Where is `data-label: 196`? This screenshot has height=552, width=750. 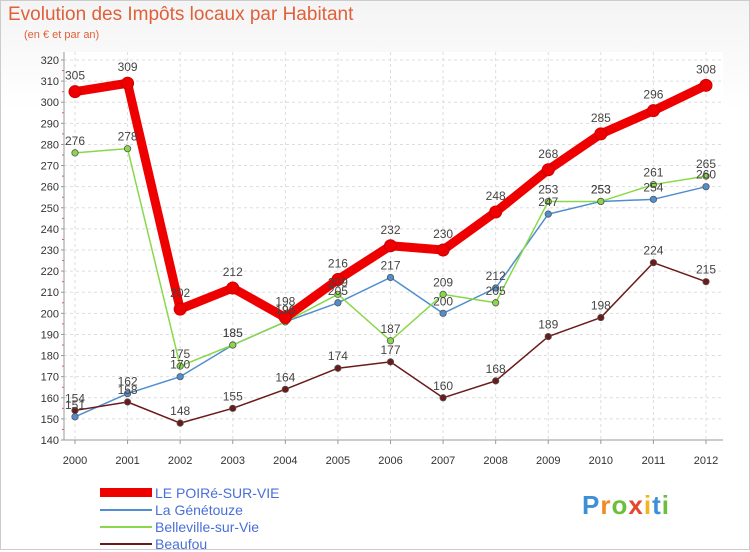 data-label: 196 is located at coordinates (285, 310).